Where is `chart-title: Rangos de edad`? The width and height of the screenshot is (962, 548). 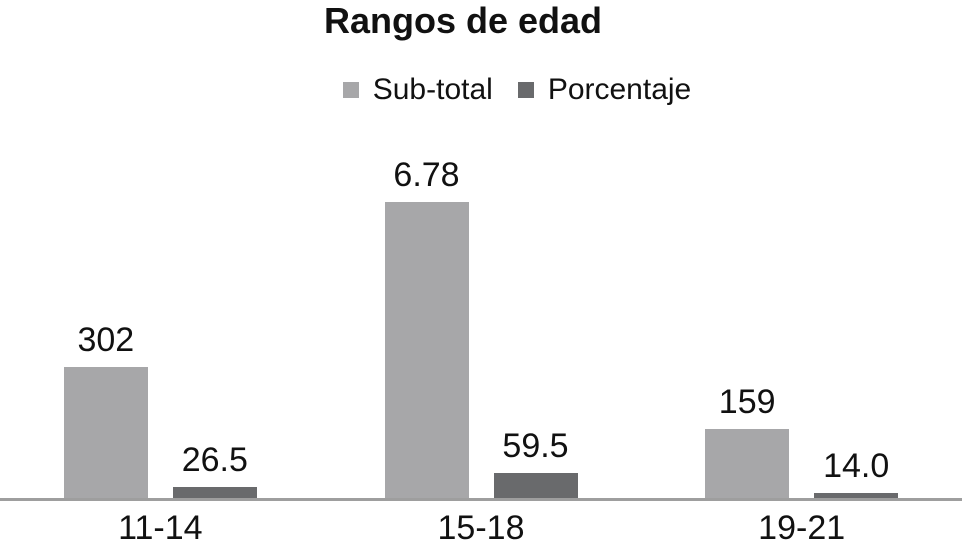 chart-title: Rangos de edad is located at coordinates (463, 20).